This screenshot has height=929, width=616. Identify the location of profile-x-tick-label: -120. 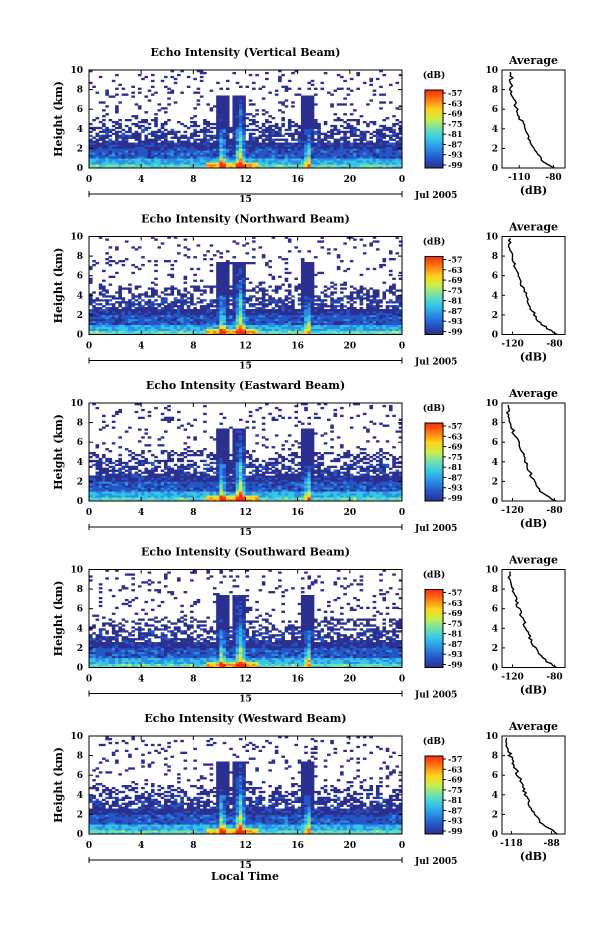
(512, 345).